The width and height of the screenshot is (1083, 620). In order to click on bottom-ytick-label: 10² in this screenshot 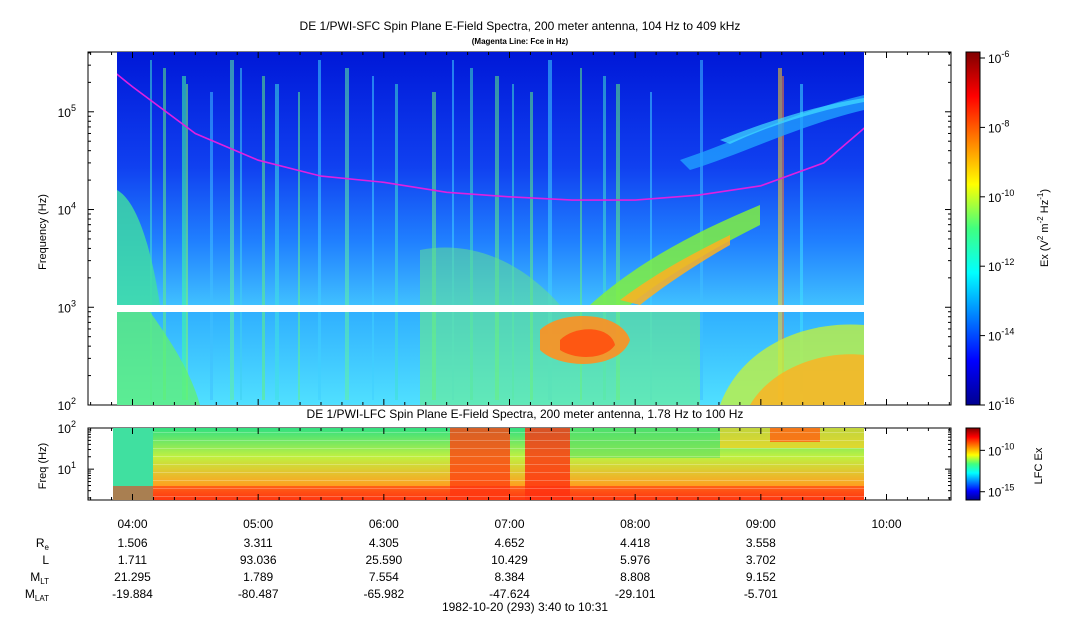, I will do `click(67, 427)`.